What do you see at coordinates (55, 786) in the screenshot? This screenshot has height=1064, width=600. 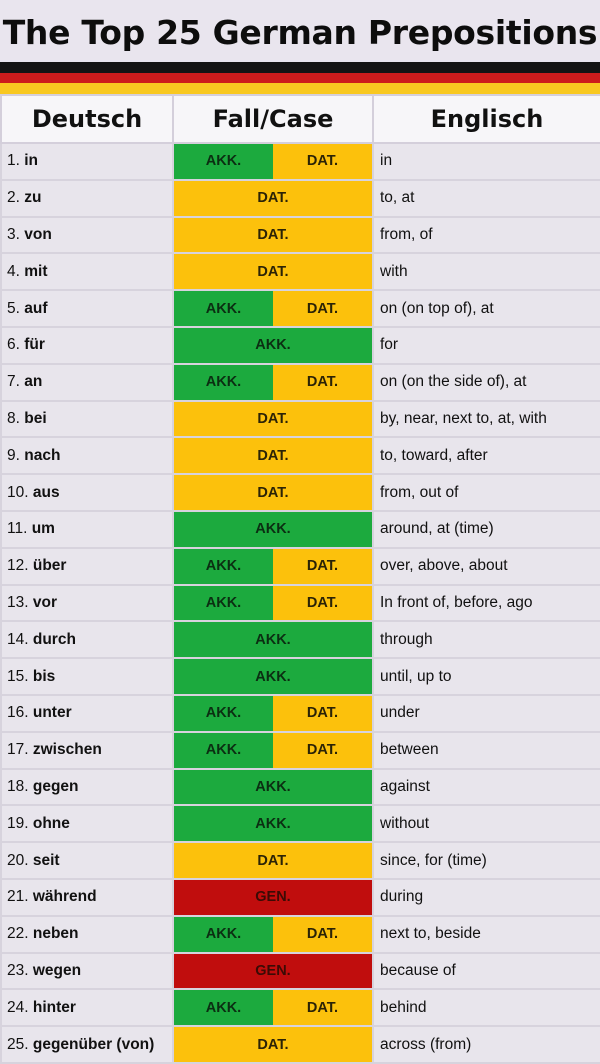 I see `german-word: gegen` at bounding box center [55, 786].